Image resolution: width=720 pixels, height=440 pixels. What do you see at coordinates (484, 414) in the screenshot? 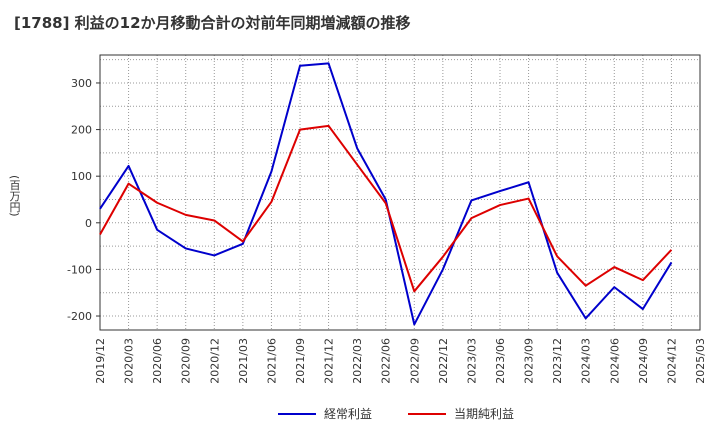
I see `legend-label-net-profit: 当期純利益` at bounding box center [484, 414].